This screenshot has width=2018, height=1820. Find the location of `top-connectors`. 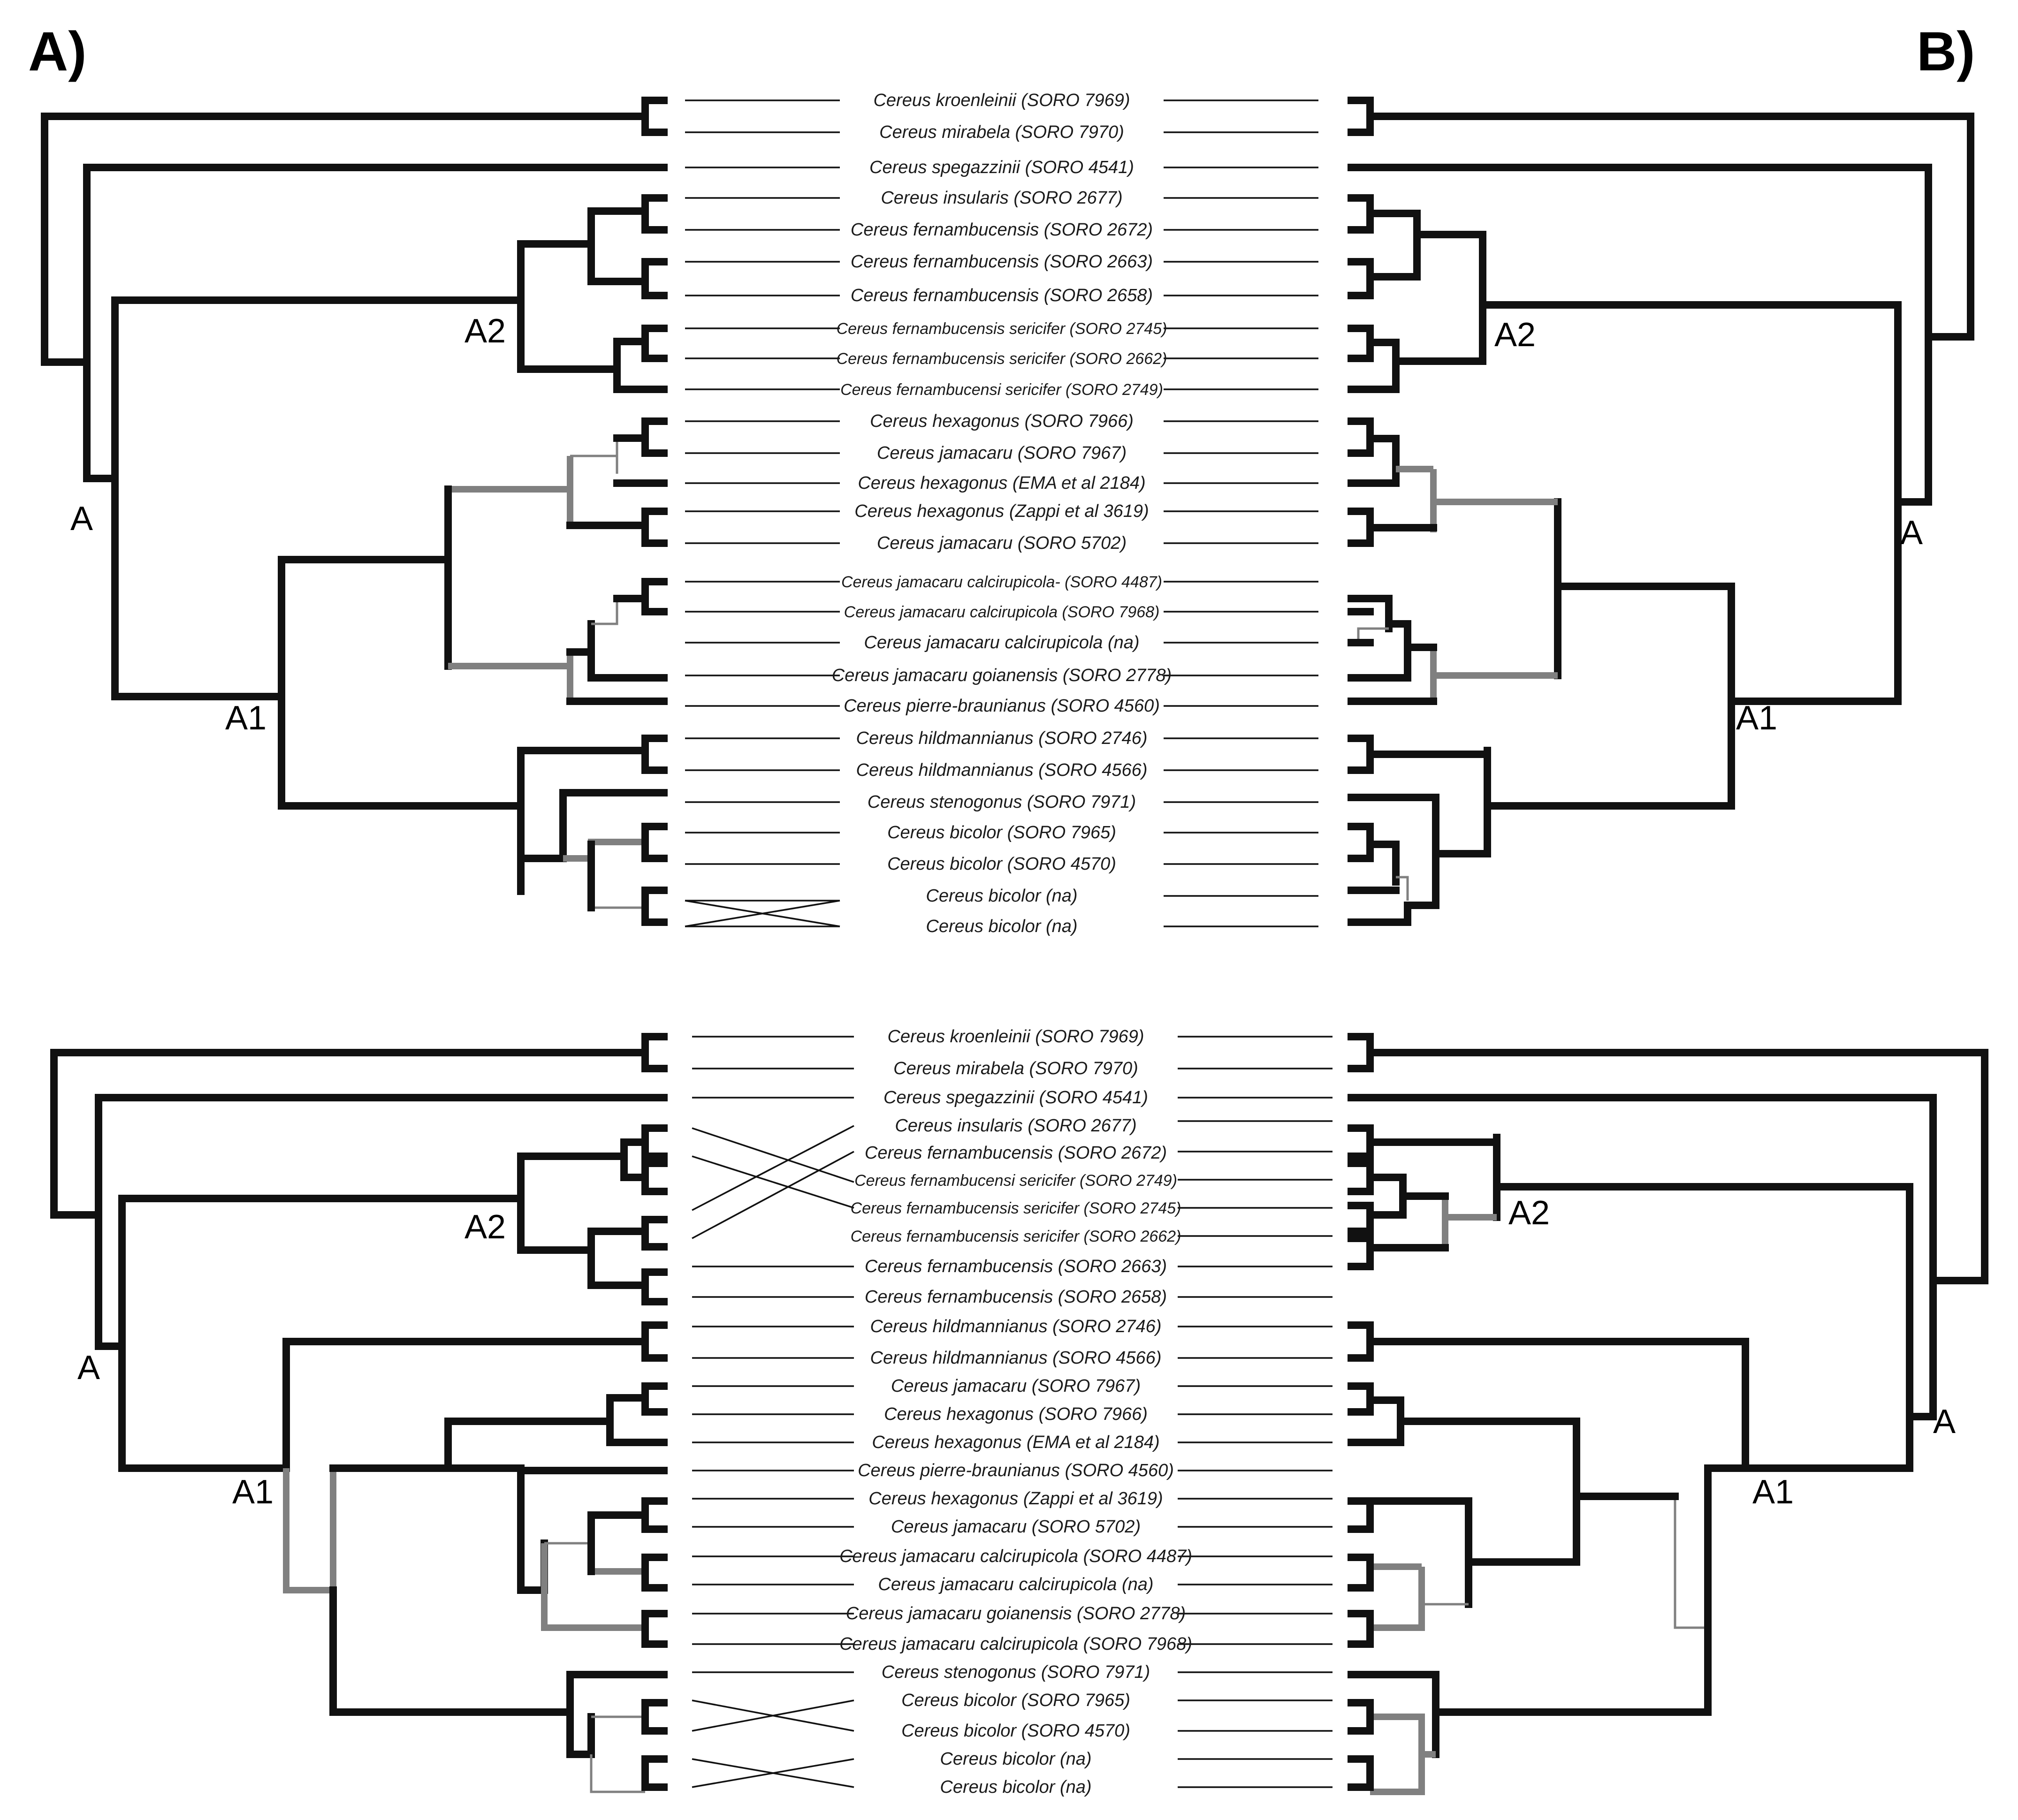

top-connectors is located at coordinates (1001, 513).